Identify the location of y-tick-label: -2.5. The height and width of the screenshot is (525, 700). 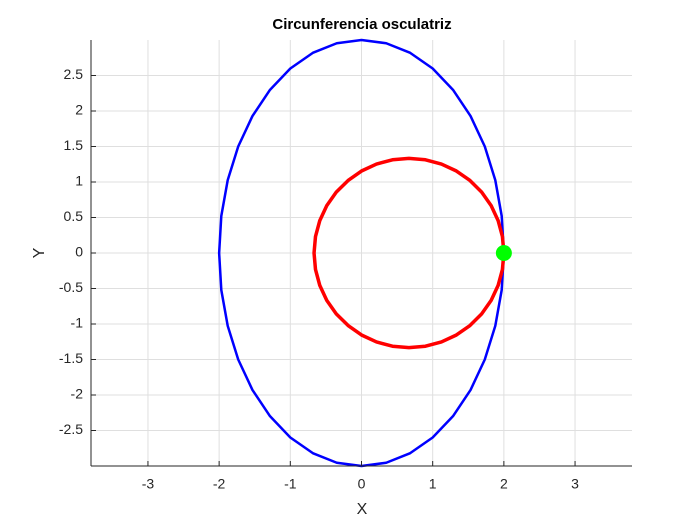
(71, 429).